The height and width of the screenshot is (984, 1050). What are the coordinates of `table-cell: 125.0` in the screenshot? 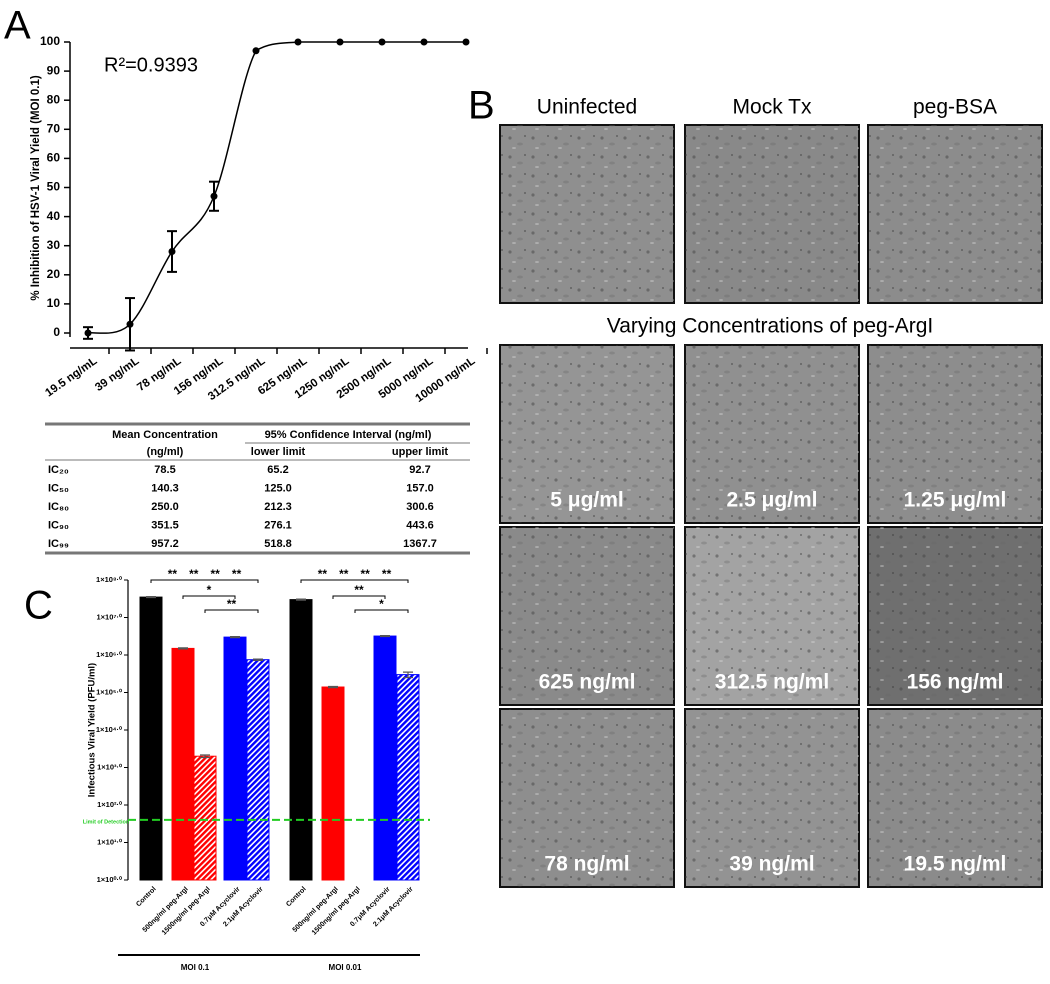 It's located at (278, 488).